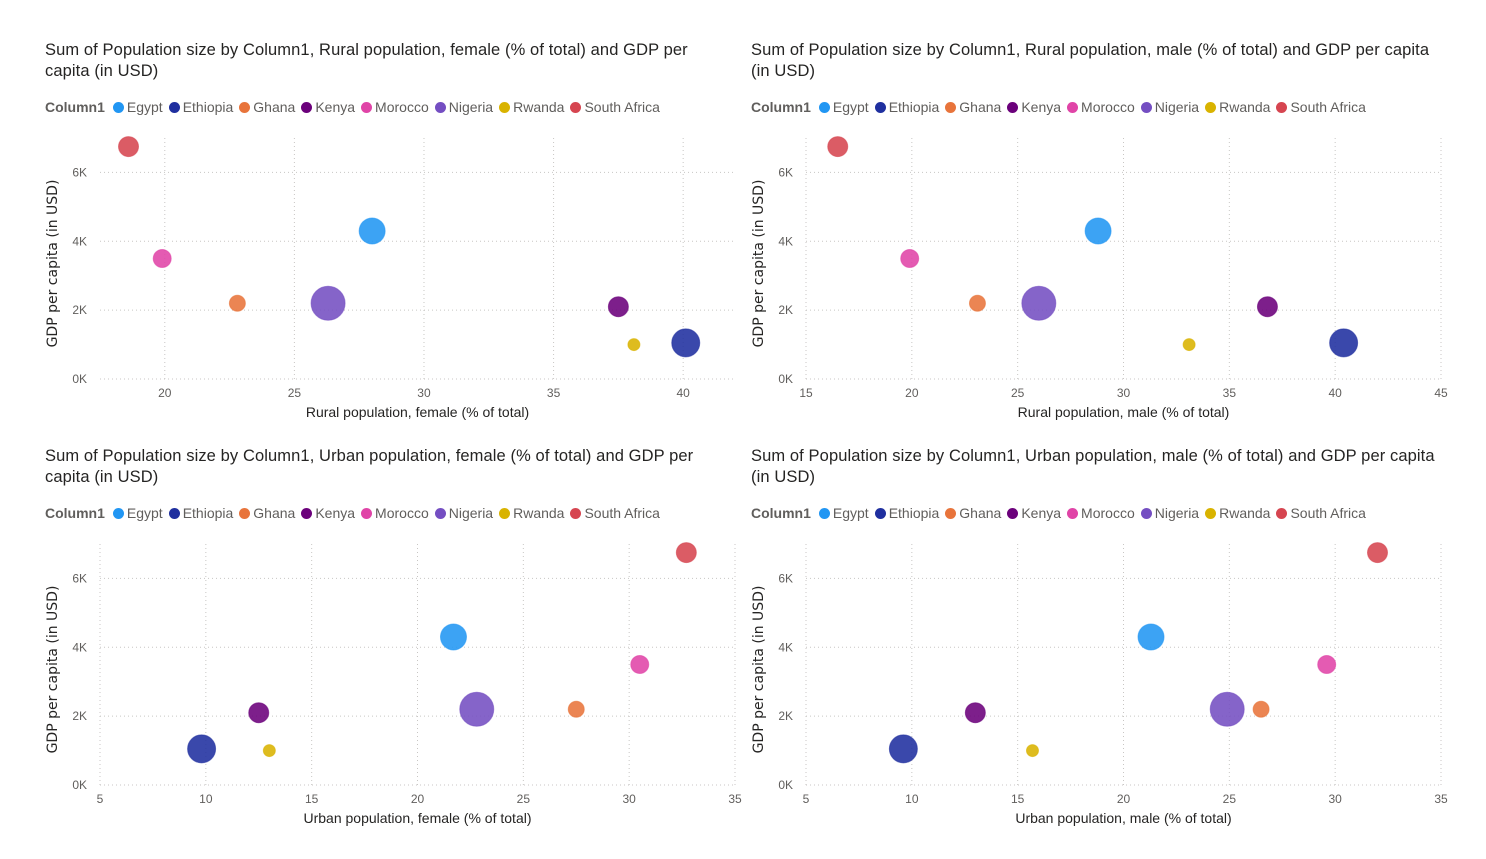 The image size is (1486, 859). Describe the element at coordinates (402, 513) in the screenshot. I see `legend-label: Morocco` at that location.